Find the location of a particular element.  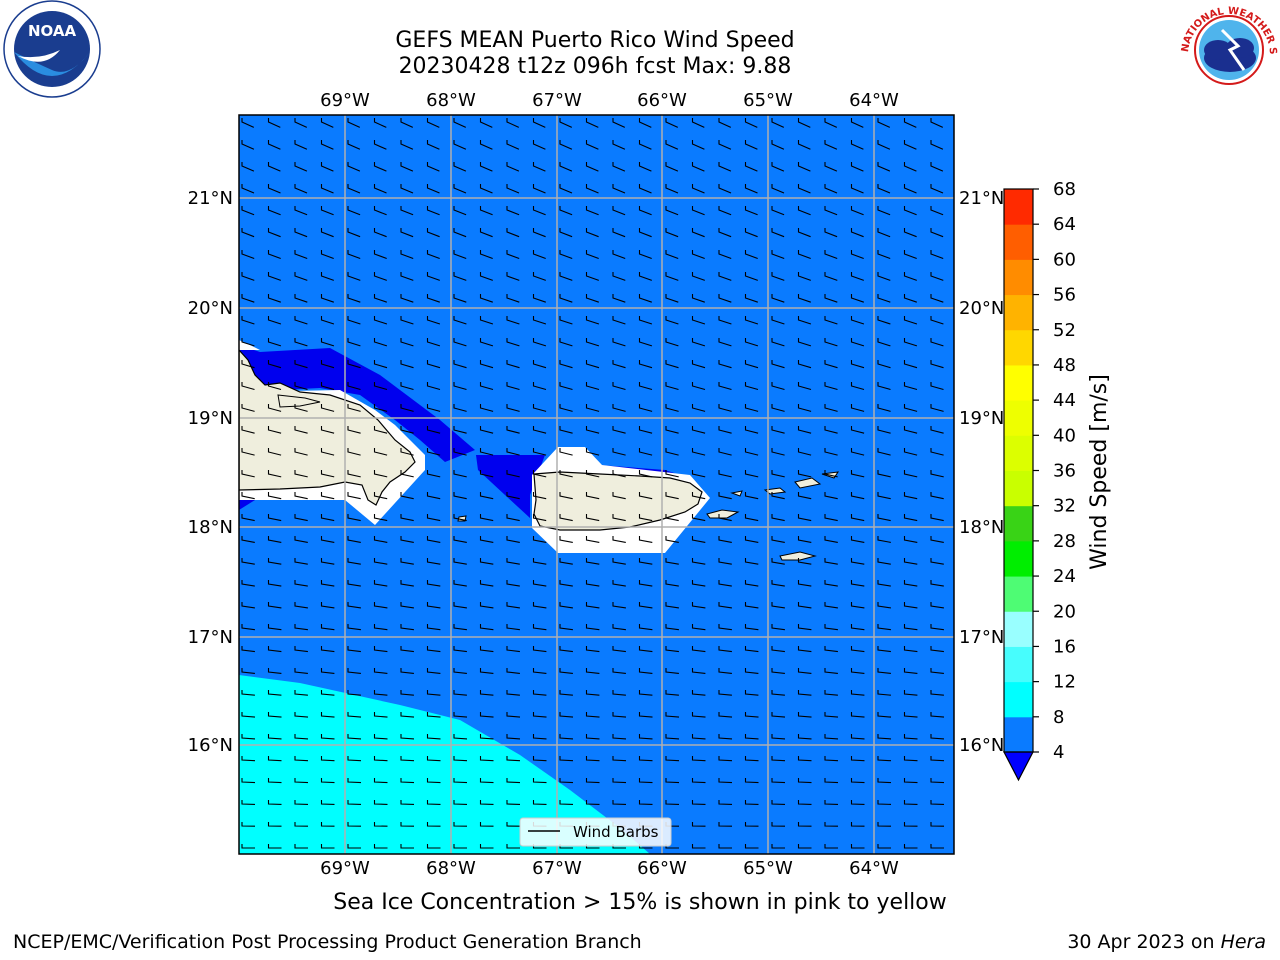

lat-label-left: 16°N is located at coordinates (210, 745).